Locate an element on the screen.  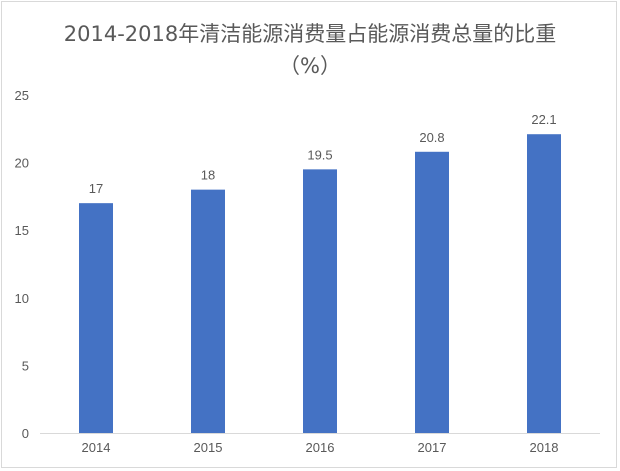
x-axis-ticks: 2014 2015 2016 2017 2018 is located at coordinates (320, 447).